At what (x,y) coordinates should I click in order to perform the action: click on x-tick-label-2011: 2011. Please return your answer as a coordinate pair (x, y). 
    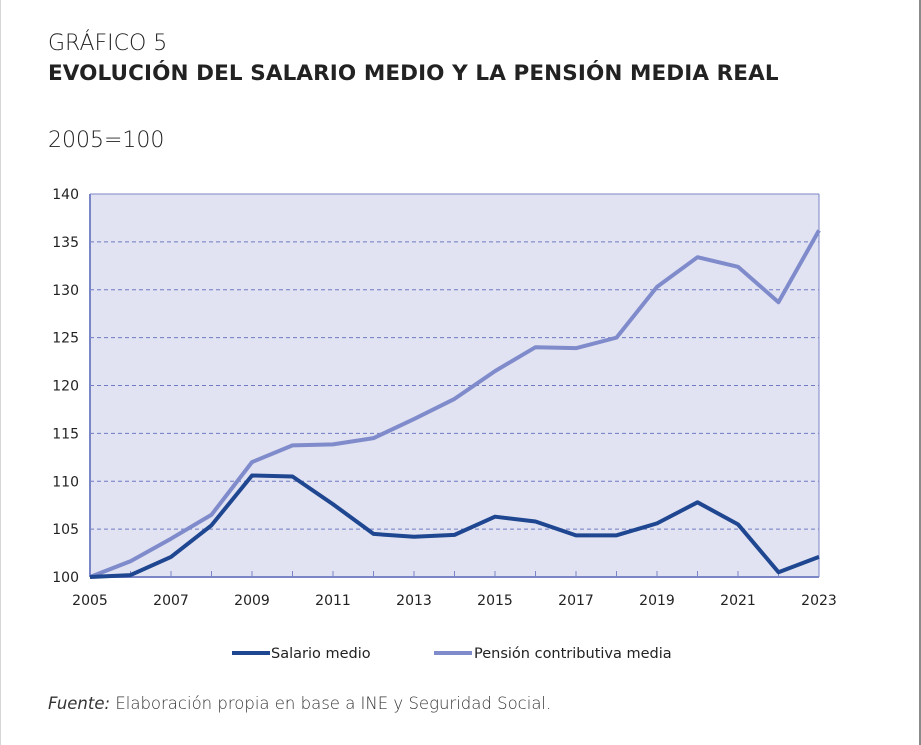
    Looking at the image, I should click on (333, 601).